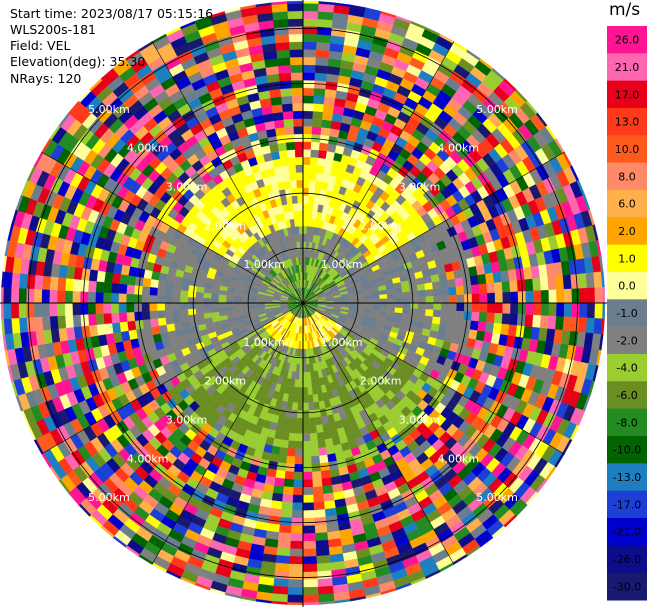 Image resolution: width=647 pixels, height=607 pixels. What do you see at coordinates (109, 497) in the screenshot?
I see `range-label: 5.00km` at bounding box center [109, 497].